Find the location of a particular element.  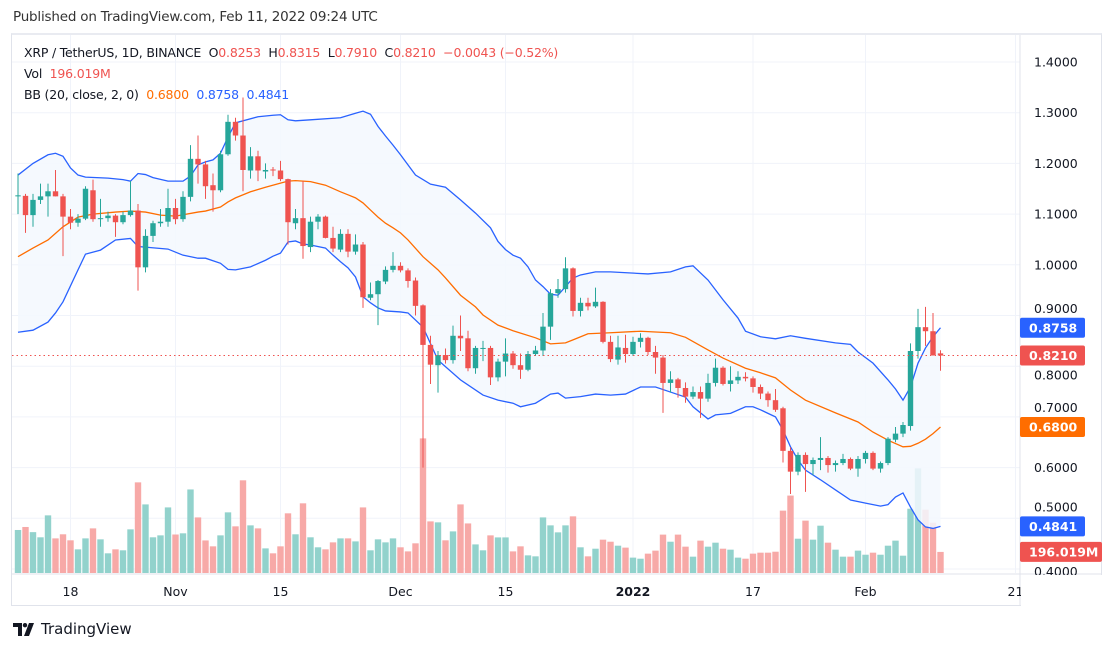

low-label: L is located at coordinates (331, 52).